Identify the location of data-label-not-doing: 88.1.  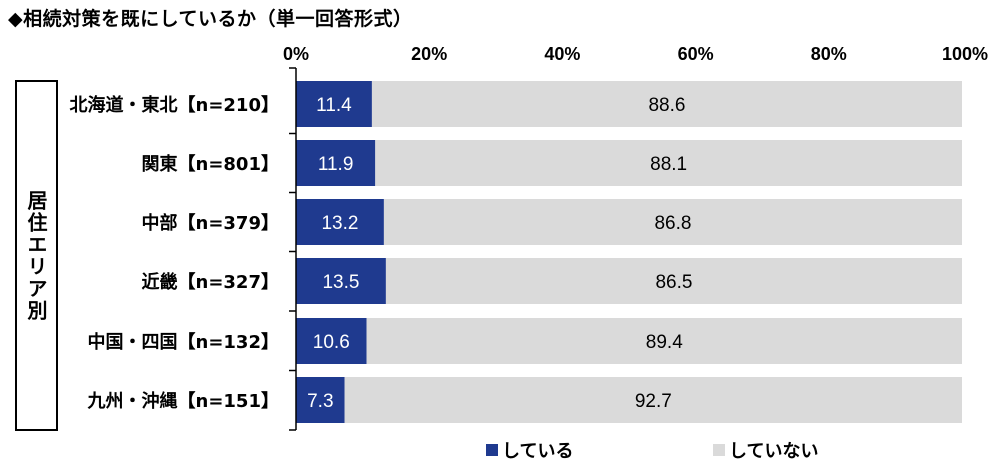
(668, 164).